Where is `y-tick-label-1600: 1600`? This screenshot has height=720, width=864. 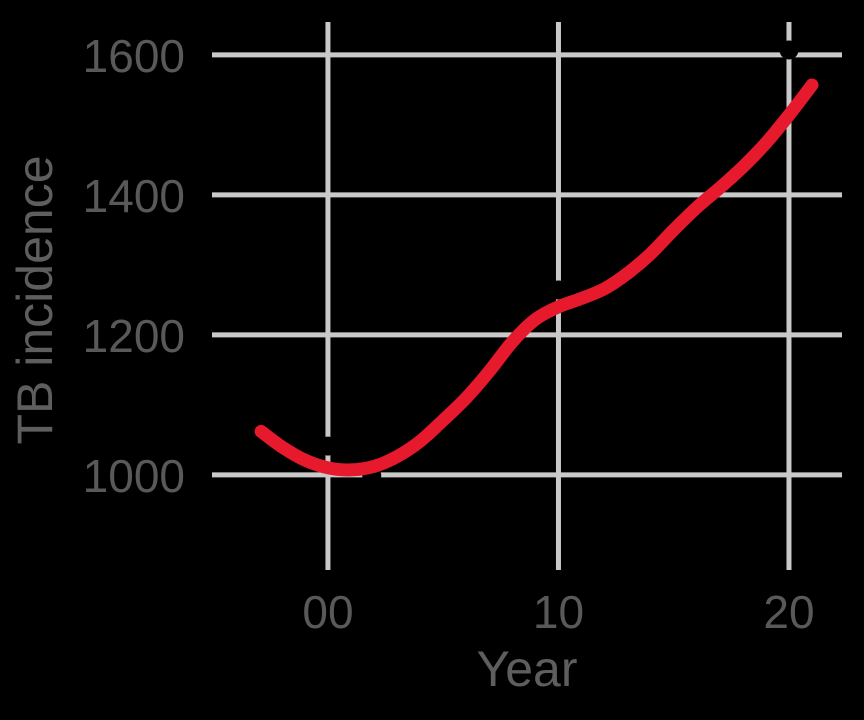 y-tick-label-1600: 1600 is located at coordinates (134, 56).